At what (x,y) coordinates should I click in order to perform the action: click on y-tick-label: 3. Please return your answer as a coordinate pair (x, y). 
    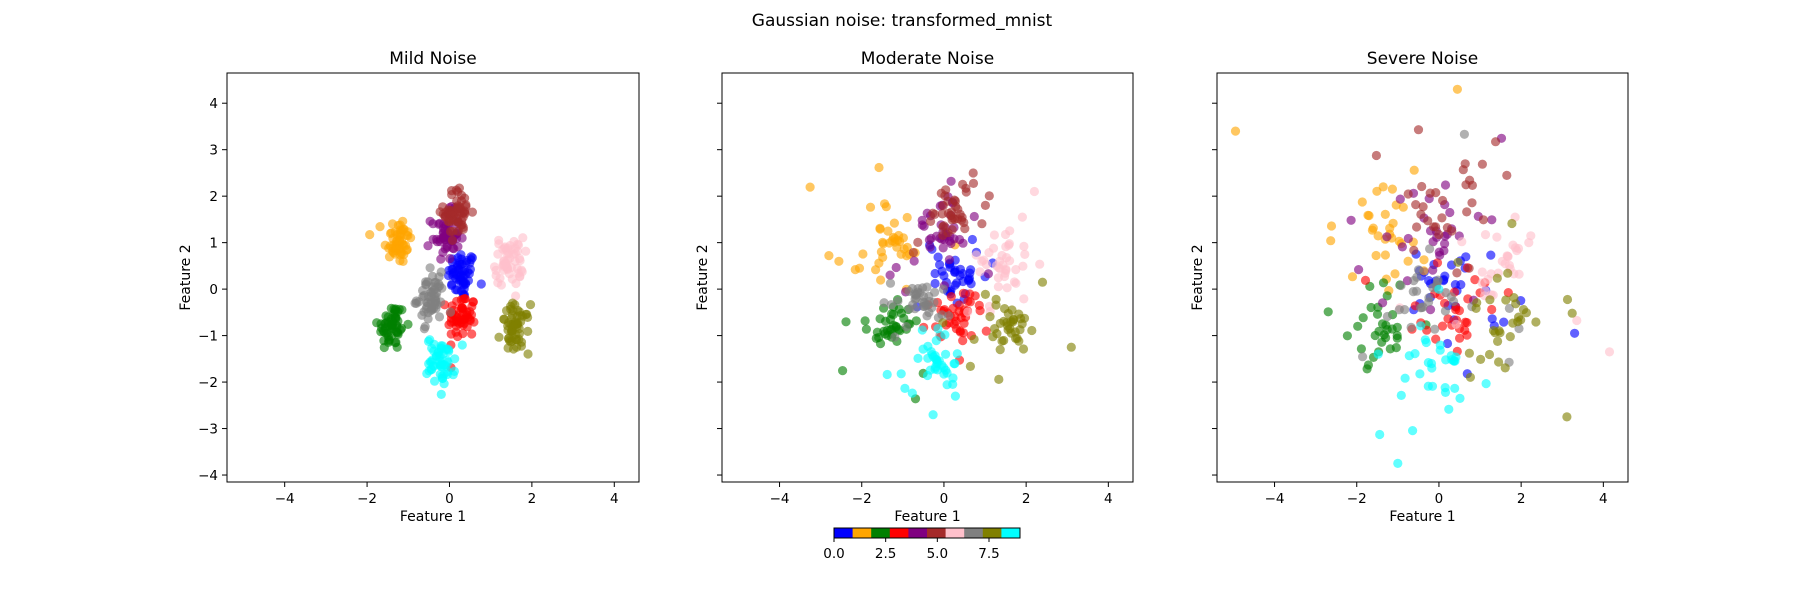
    Looking at the image, I should click on (213, 151).